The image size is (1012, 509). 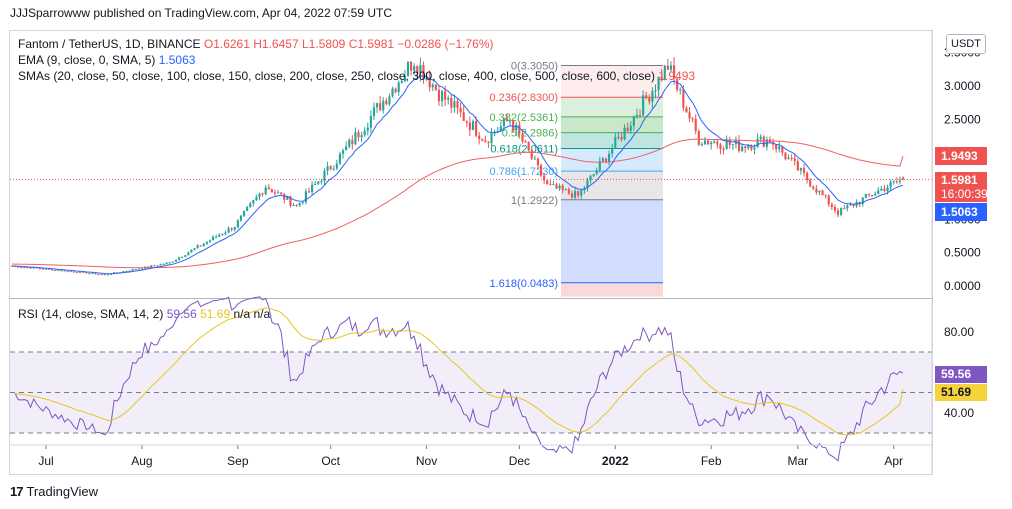 What do you see at coordinates (276, 44) in the screenshot?
I see `legend-high: H1.6457` at bounding box center [276, 44].